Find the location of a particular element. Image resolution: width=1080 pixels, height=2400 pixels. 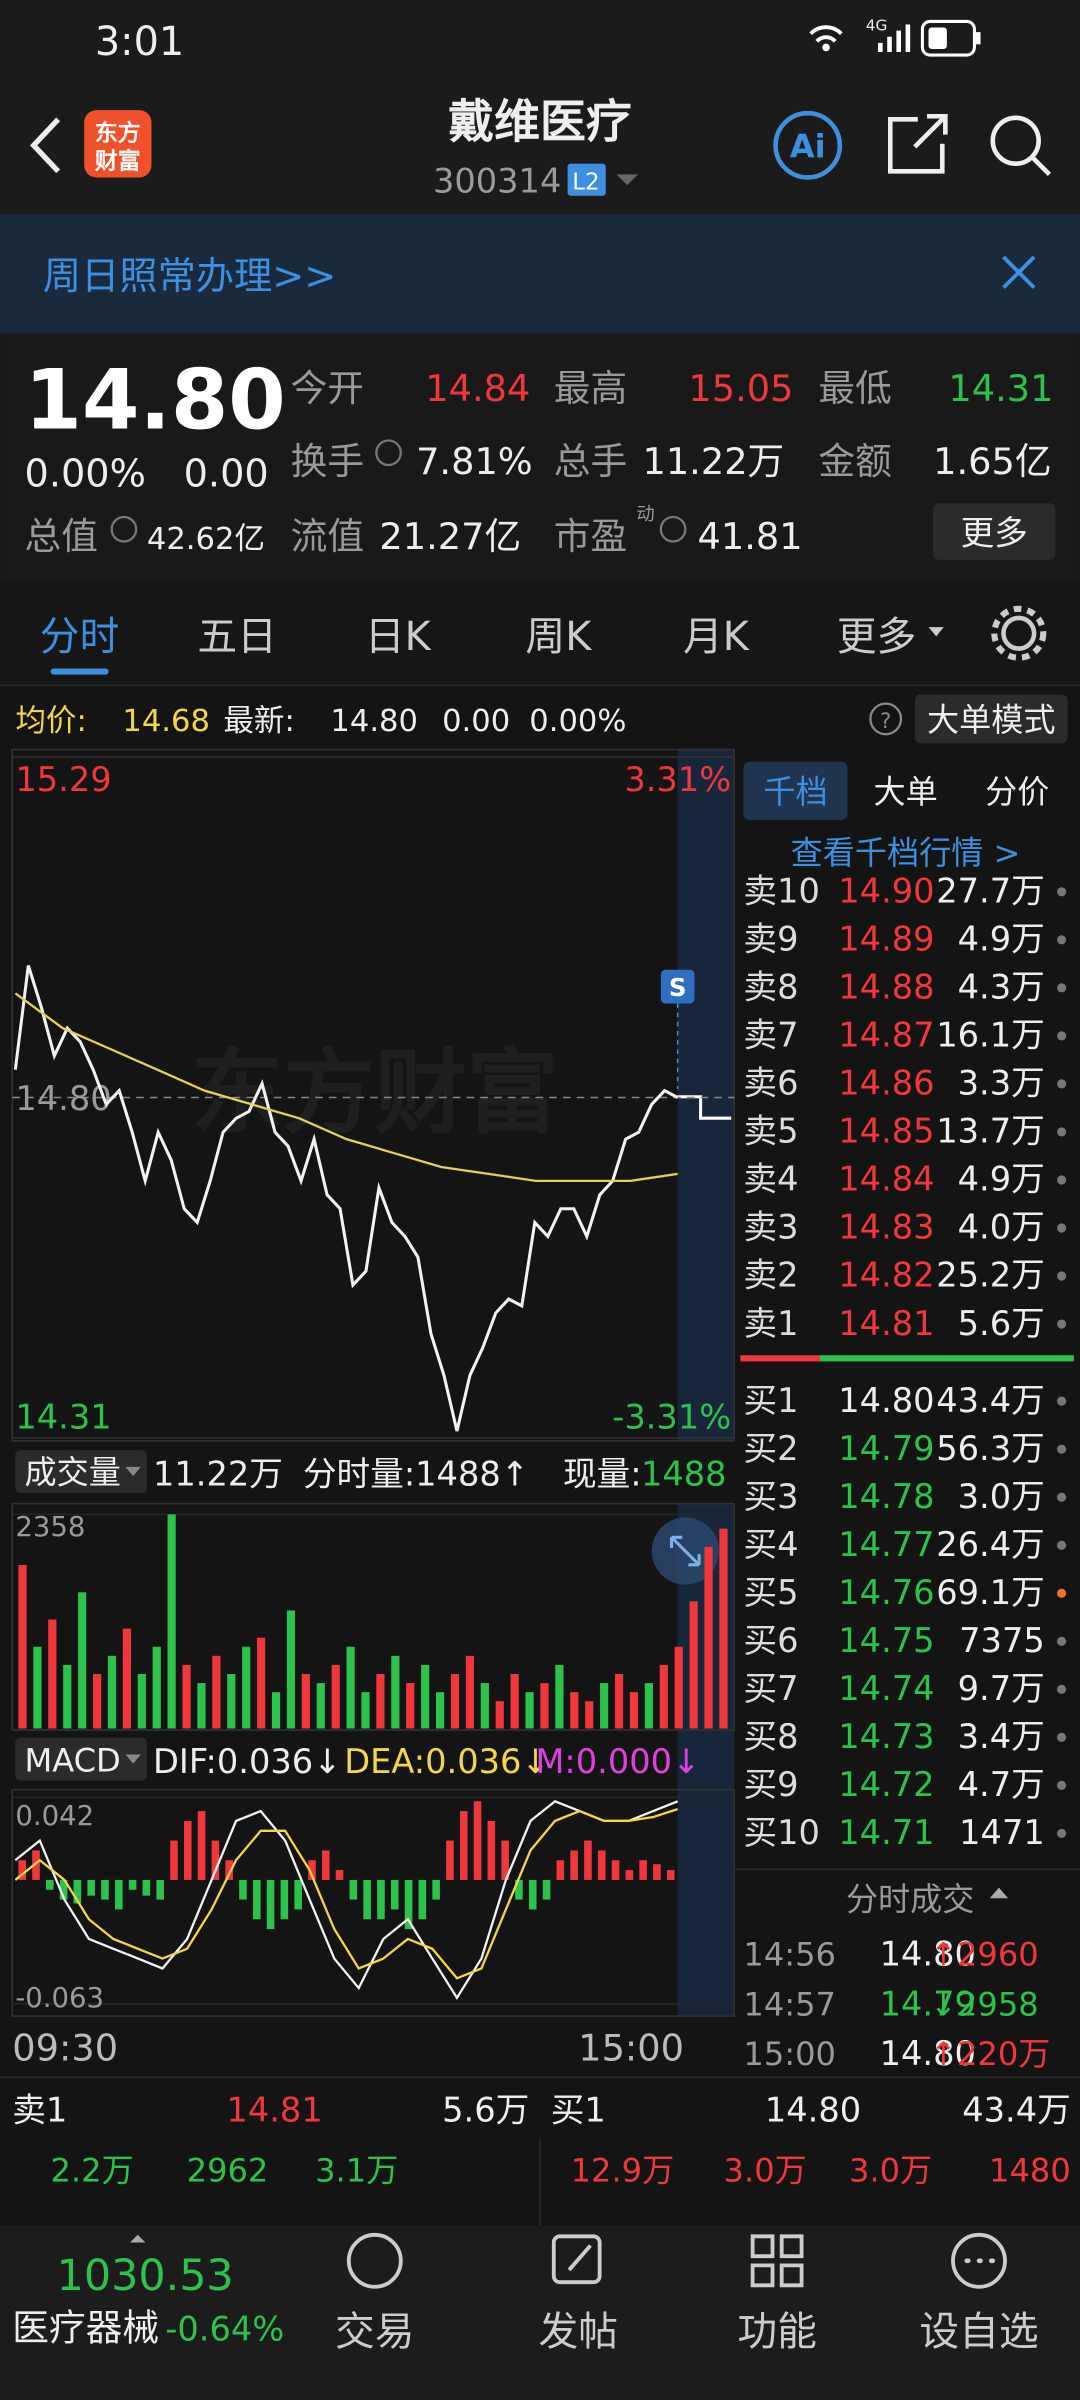

network-type: 4G is located at coordinates (877, 26).